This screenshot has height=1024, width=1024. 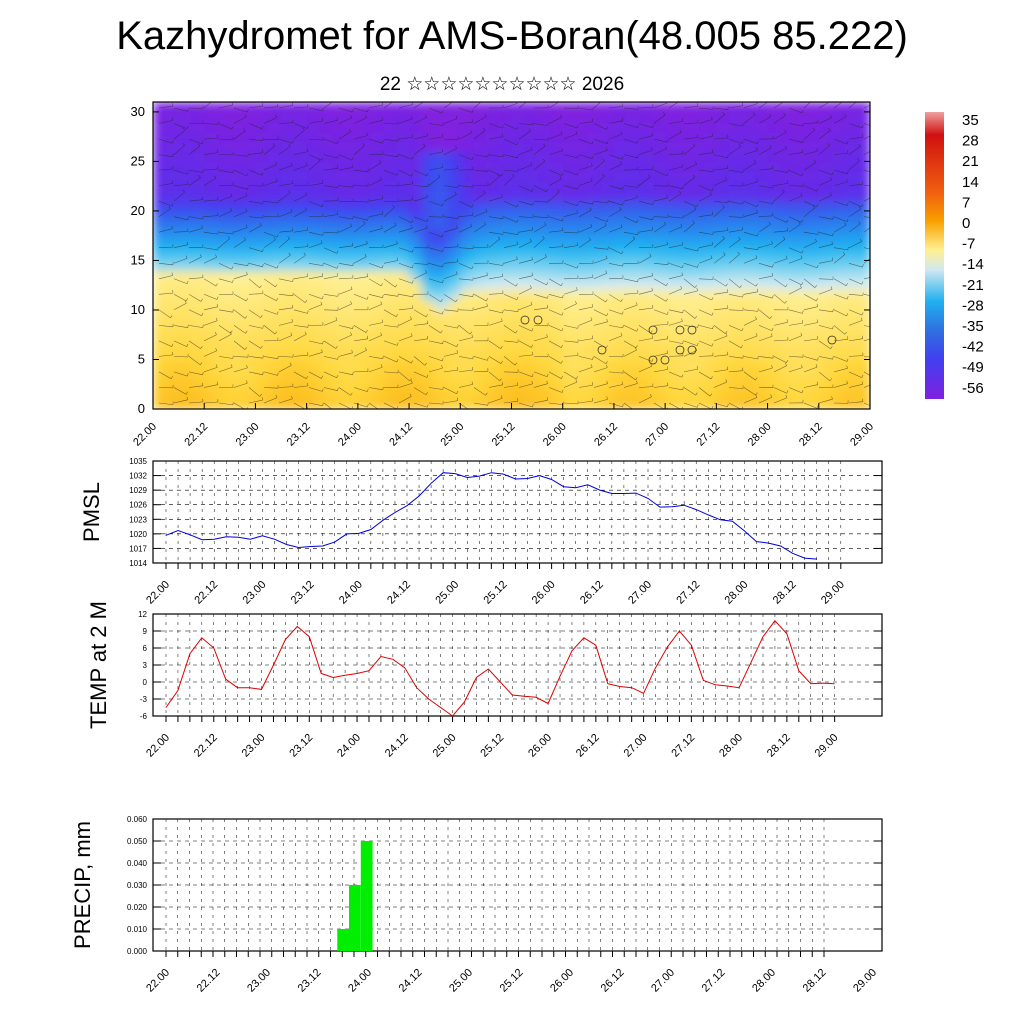 What do you see at coordinates (680, 330) in the screenshot?
I see `calm-wind-circle` at bounding box center [680, 330].